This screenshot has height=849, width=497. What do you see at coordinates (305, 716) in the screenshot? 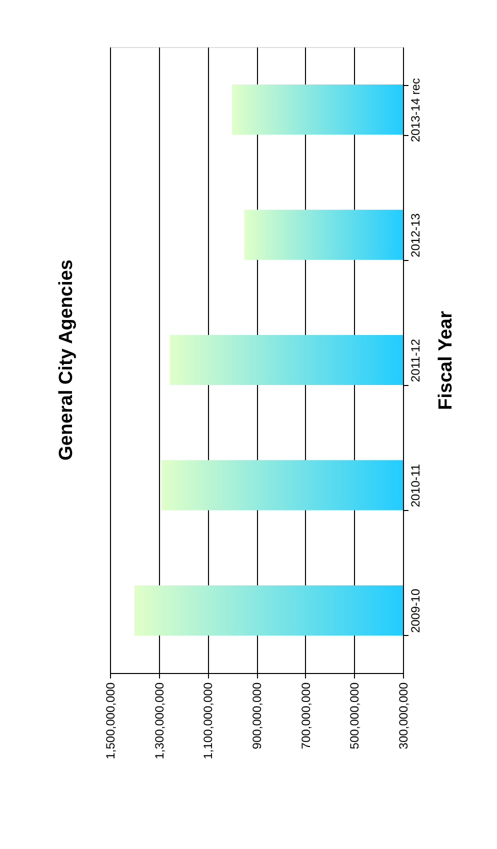
I see `x-tick-label: 700,000,000` at bounding box center [305, 716].